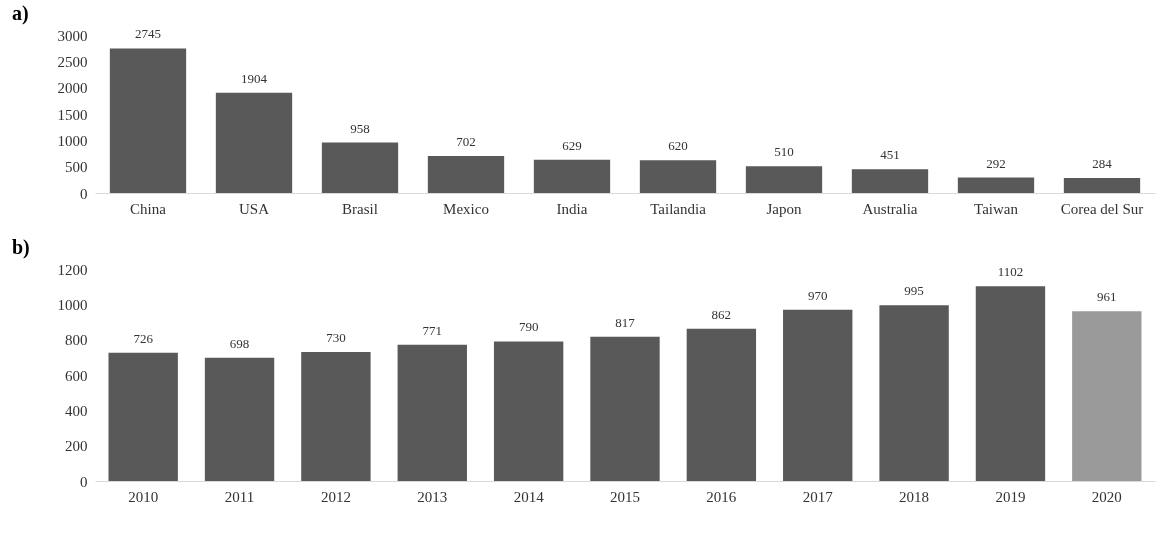 The image size is (1164, 554). What do you see at coordinates (784, 152) in the screenshot?
I see `data-label: 510` at bounding box center [784, 152].